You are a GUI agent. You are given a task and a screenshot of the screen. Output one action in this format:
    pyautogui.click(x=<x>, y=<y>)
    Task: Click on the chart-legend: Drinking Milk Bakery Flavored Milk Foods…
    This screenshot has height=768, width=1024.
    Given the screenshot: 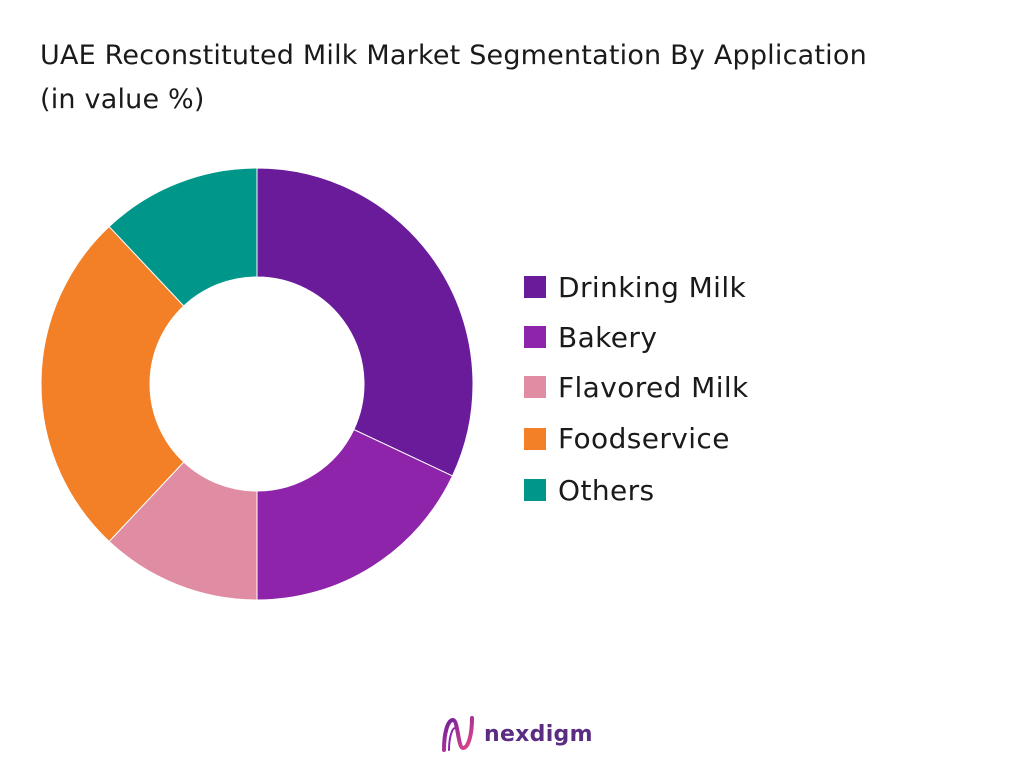 What is the action you would take?
    pyautogui.click(x=636, y=388)
    